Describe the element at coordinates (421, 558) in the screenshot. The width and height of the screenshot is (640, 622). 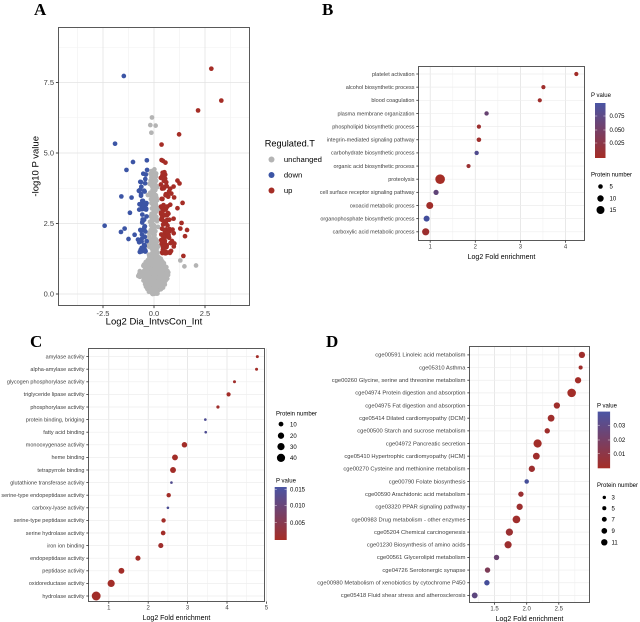
I see `svg-text:cge00561 Glycerolipid metaboli: cge00561 Glycerolipid metabolism` at that location.